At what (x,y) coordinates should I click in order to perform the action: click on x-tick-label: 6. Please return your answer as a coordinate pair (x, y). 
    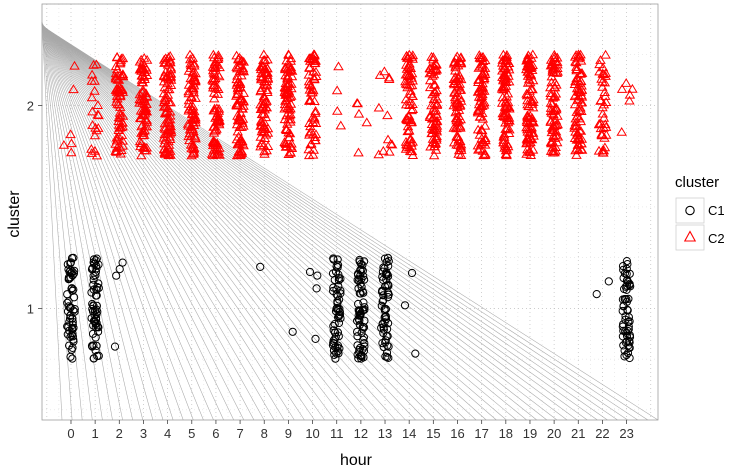
    Looking at the image, I should click on (215, 433).